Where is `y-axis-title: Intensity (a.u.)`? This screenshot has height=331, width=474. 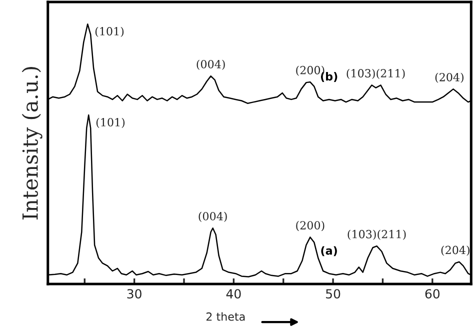 y-axis-title: Intensity (a.u.) is located at coordinates (32, 143).